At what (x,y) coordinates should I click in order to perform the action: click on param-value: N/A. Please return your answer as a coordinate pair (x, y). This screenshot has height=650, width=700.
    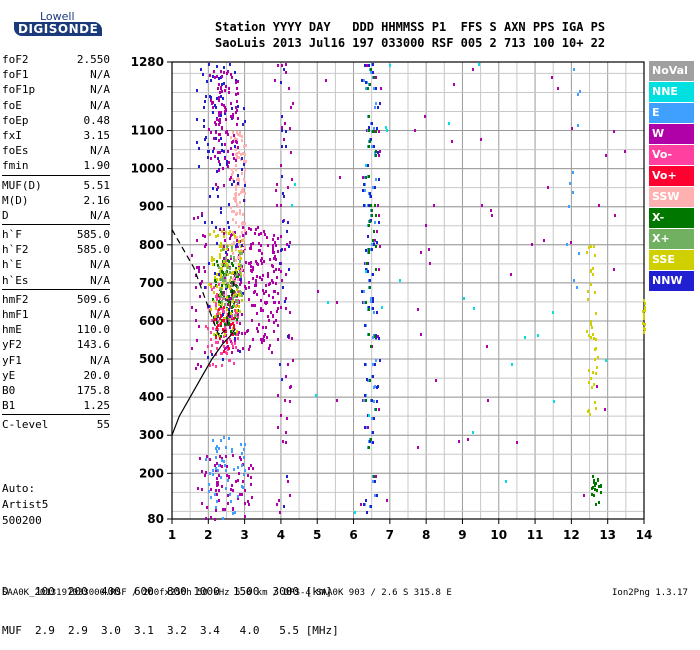
    Looking at the image, I should click on (100, 90).